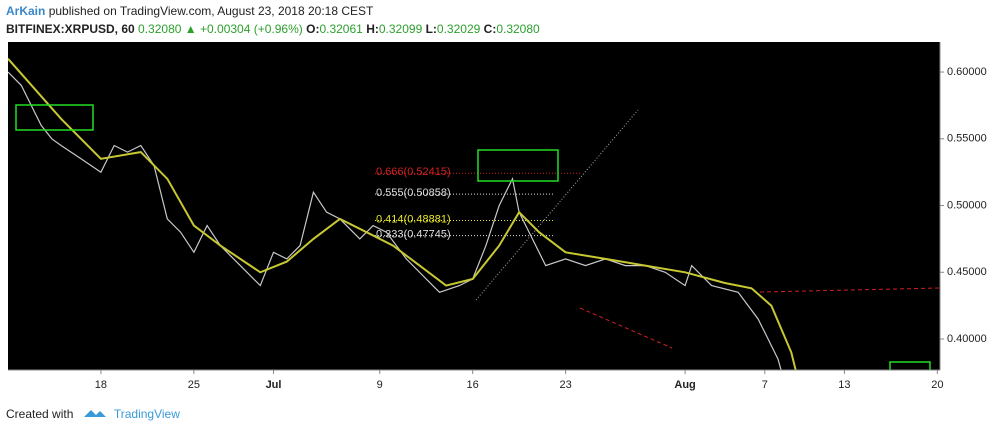 Image resolution: width=1001 pixels, height=433 pixels. I want to click on y-tick-label: 0.50000, so click(967, 205).